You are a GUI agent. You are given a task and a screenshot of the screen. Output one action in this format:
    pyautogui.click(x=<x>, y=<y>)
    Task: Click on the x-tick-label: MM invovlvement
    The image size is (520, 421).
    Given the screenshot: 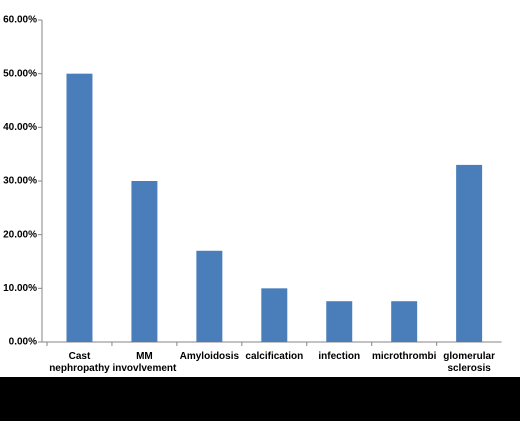 What is the action you would take?
    pyautogui.click(x=144, y=362)
    